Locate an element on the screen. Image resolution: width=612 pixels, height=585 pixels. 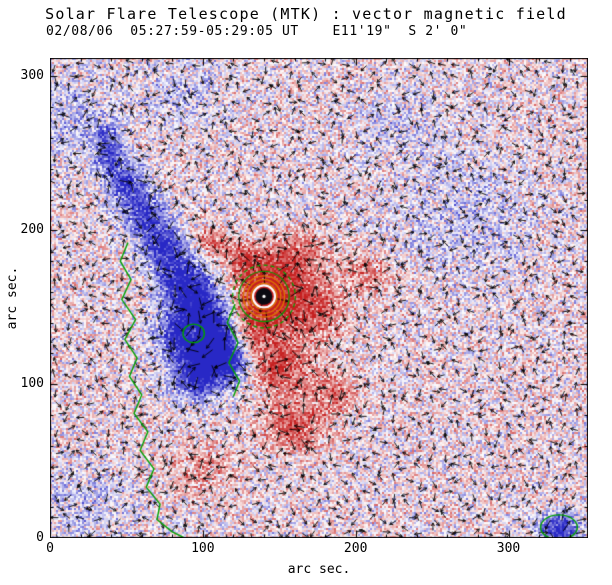
x-axis-label: arc sec. is located at coordinates (319, 569).